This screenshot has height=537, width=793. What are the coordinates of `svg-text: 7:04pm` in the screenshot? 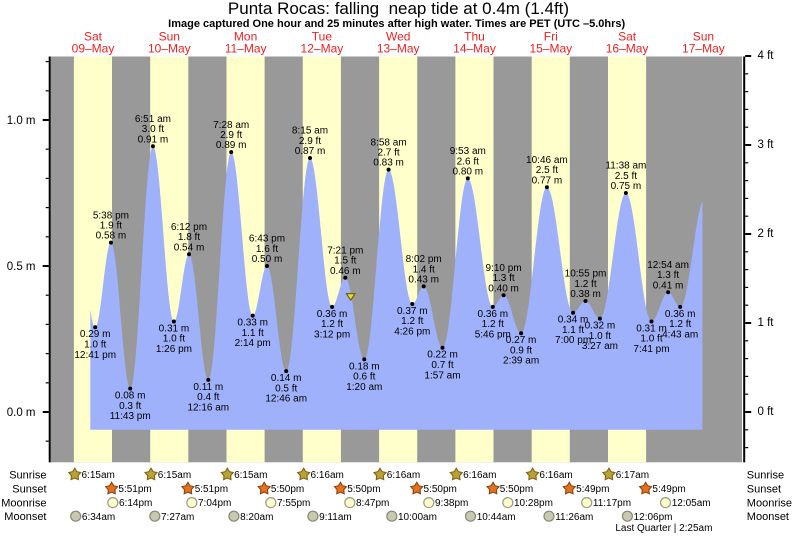 It's located at (214, 503).